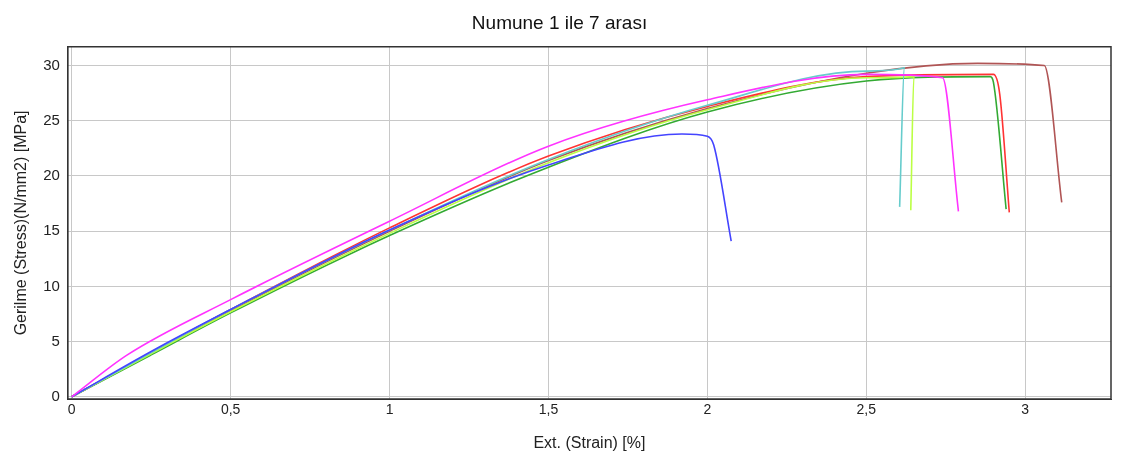 This screenshot has width=1127, height=465. What do you see at coordinates (51, 175) in the screenshot?
I see `y-tick-label: 20` at bounding box center [51, 175].